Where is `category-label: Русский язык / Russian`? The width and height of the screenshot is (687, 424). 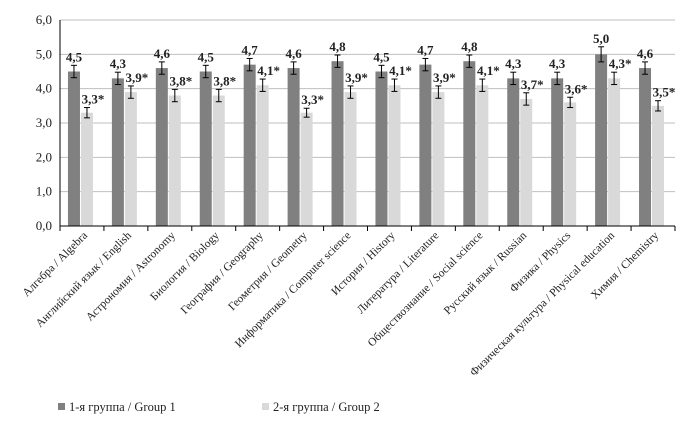 category-label: Русский язык / Russian is located at coordinates (486, 273).